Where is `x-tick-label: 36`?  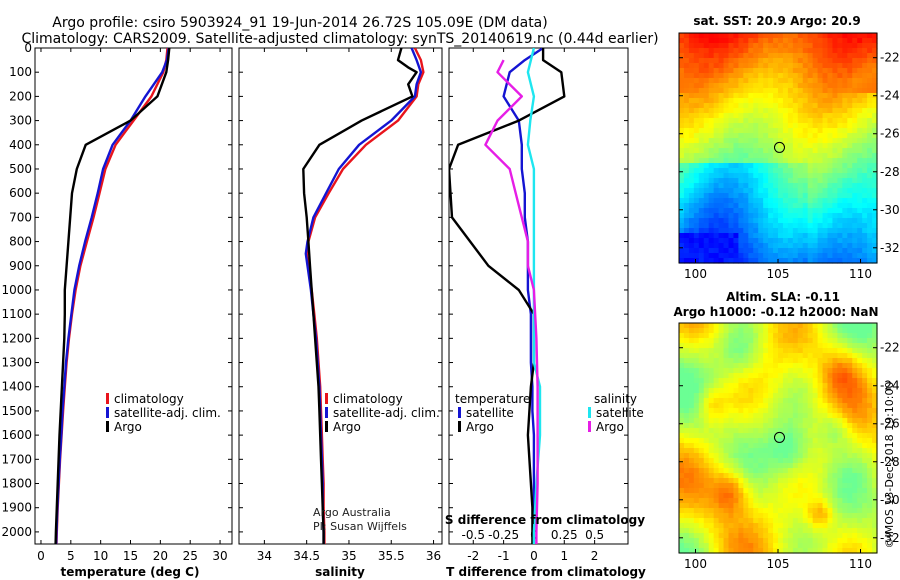 x-tick-label: 36 is located at coordinates (433, 556).